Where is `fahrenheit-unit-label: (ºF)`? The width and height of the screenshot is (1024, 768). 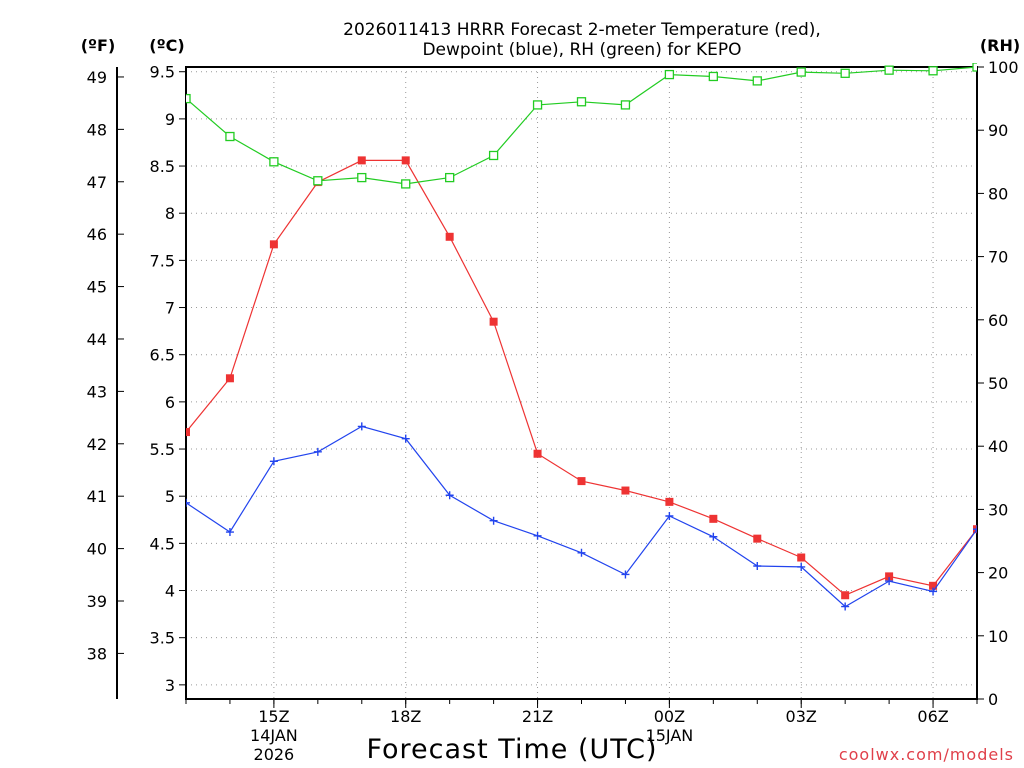
fahrenheit-unit-label: (ºF) is located at coordinates (98, 45).